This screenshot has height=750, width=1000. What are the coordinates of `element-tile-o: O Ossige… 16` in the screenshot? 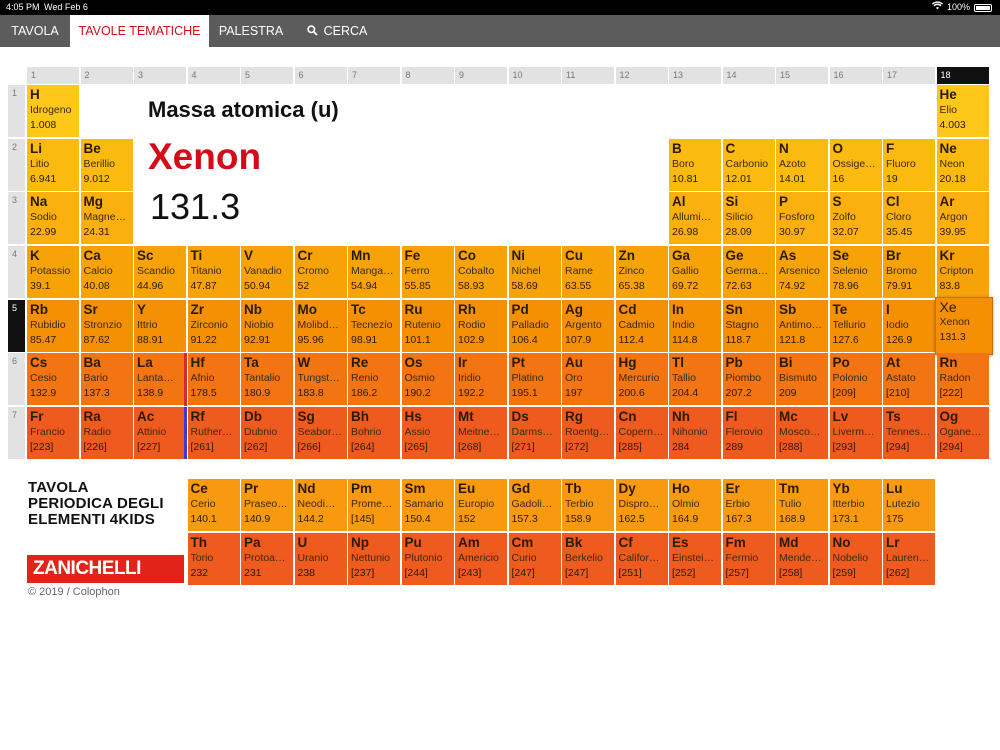 It's located at (855, 165).